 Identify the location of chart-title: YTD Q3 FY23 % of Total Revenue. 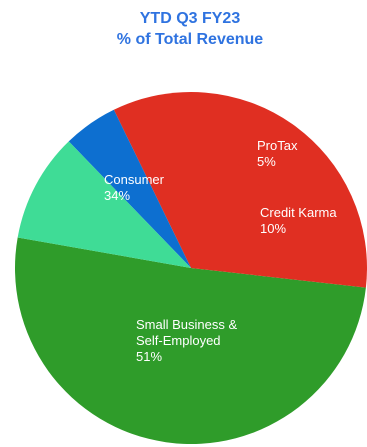
(190, 29).